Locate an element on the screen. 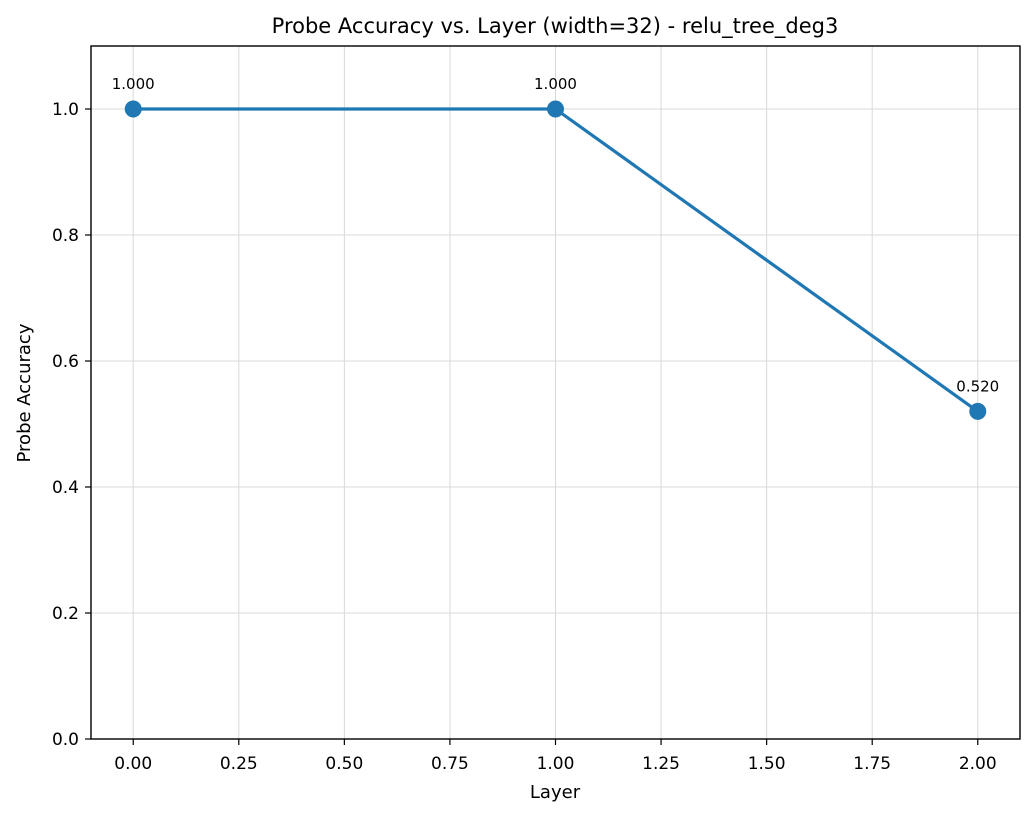 This screenshot has width=1036, height=817. y-tick-label: 0.6 is located at coordinates (65, 362).